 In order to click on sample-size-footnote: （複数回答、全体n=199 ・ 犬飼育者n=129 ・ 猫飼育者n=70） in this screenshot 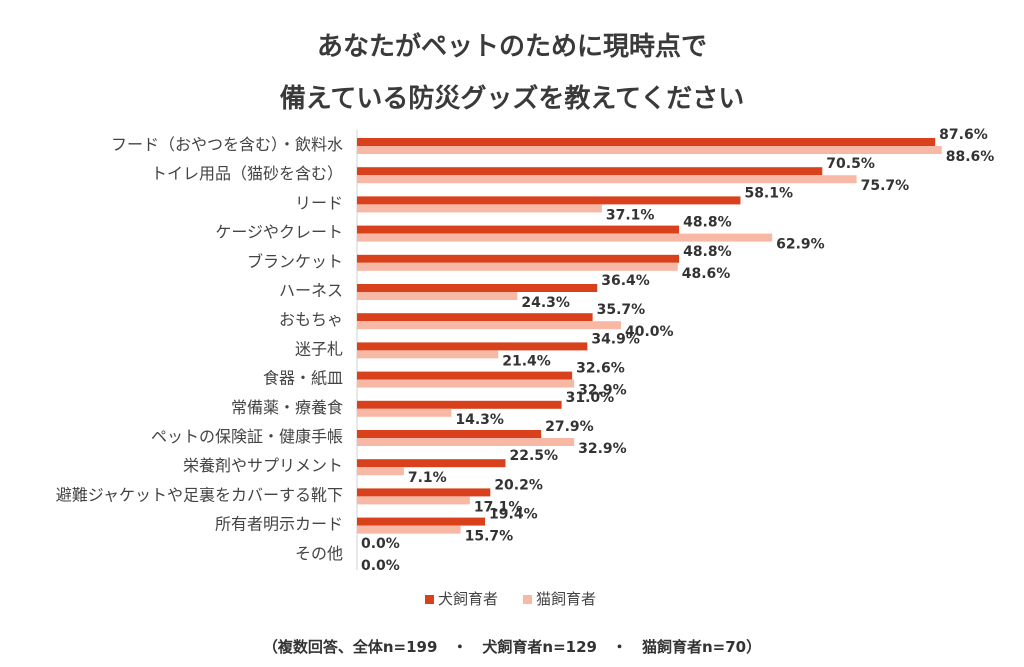, I will do `click(512, 647)`.